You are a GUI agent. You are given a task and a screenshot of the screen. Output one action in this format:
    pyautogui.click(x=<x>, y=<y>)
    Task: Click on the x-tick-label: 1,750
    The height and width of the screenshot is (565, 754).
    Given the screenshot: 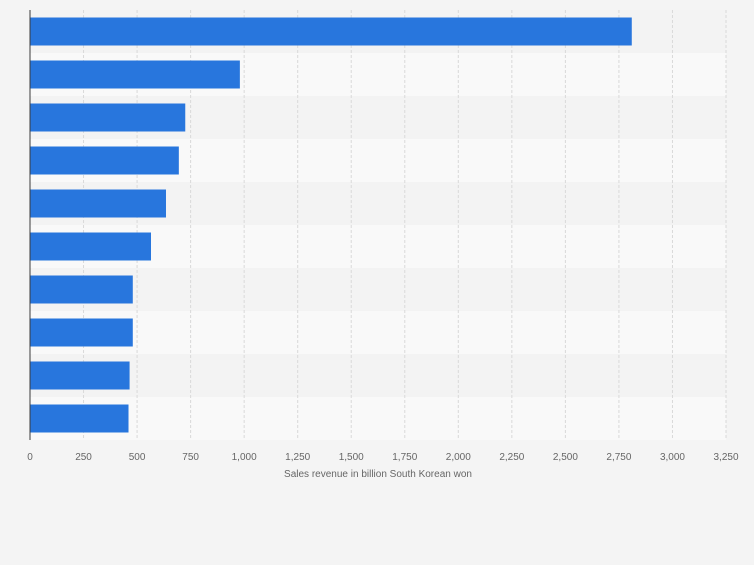 What is the action you would take?
    pyautogui.click(x=404, y=457)
    